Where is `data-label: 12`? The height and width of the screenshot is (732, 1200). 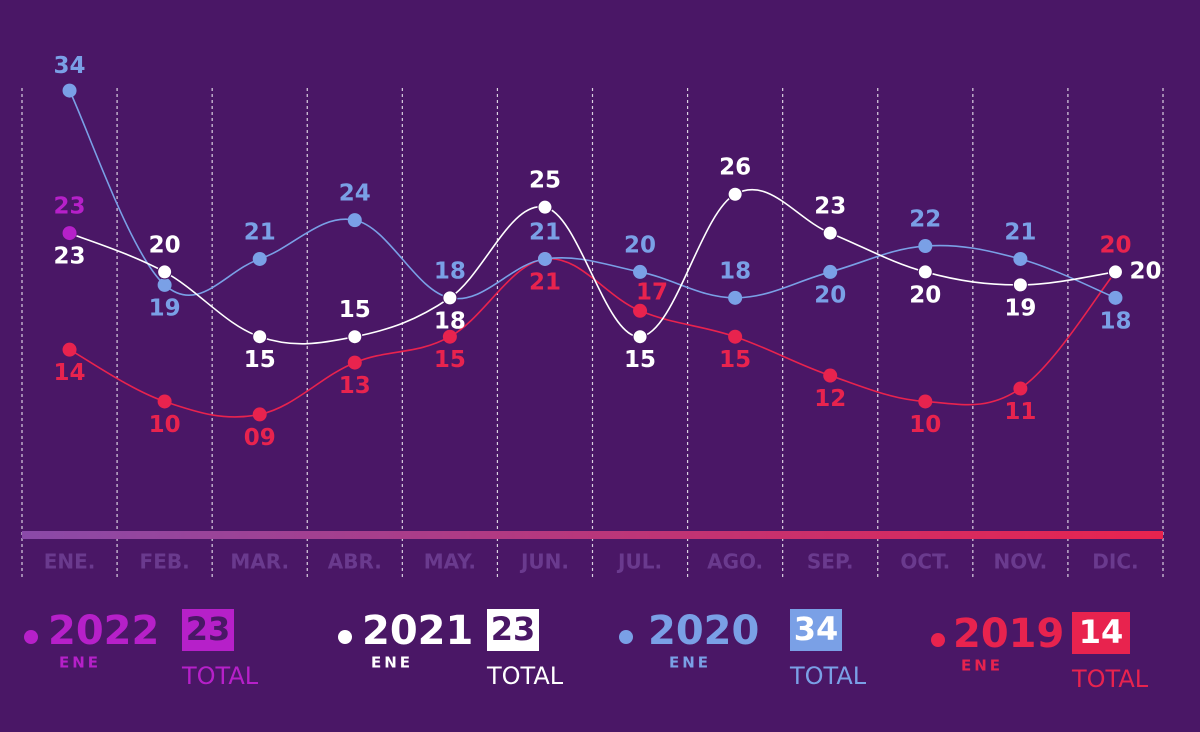 data-label: 12 is located at coordinates (830, 399).